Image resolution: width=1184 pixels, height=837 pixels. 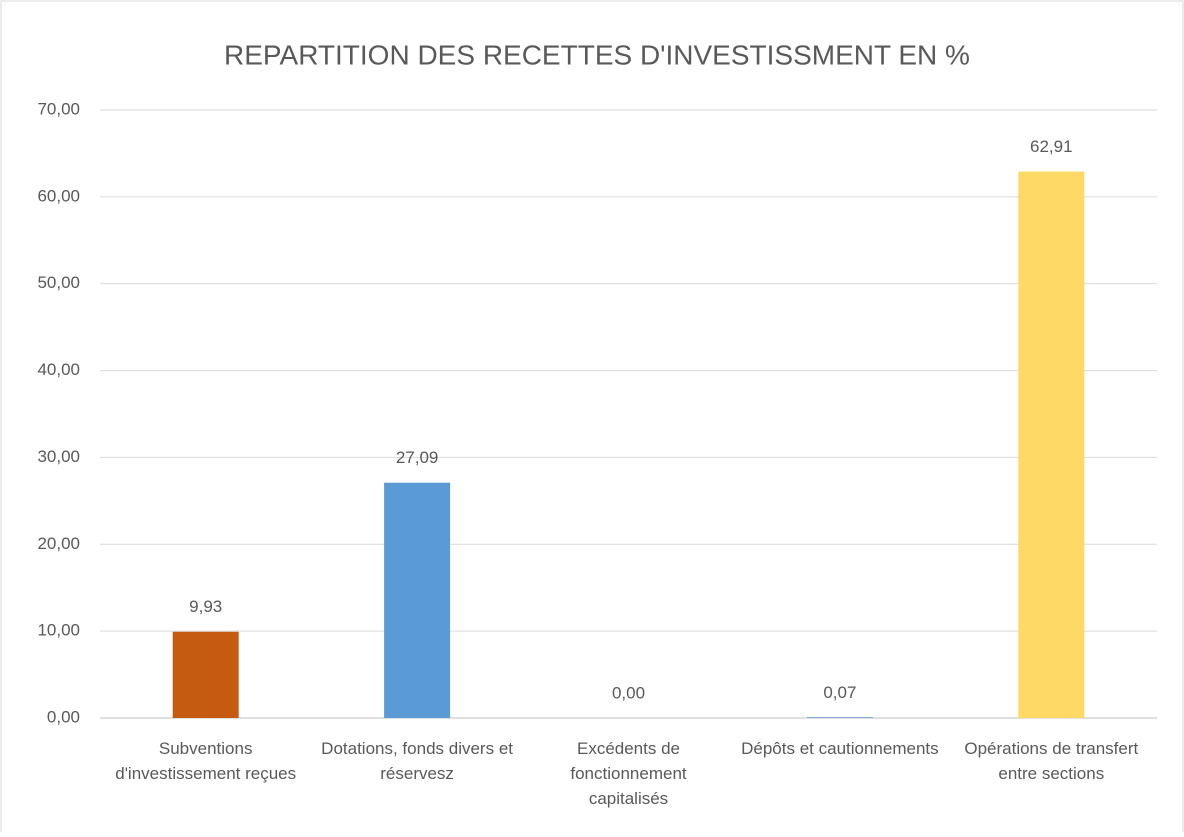 I want to click on x-tick-label: Dépôts et cautionnements, so click(x=840, y=748).